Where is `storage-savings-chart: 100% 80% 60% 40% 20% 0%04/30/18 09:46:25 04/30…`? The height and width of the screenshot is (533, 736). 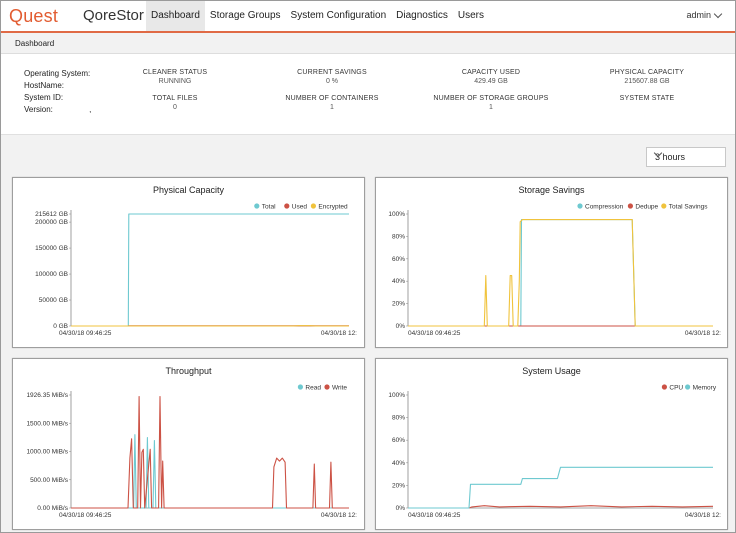
storage-savings-chart: 100% 80% 60% 40% 20% 0%04/30/18 09:46:25 04/30… is located at coordinates (554, 270).